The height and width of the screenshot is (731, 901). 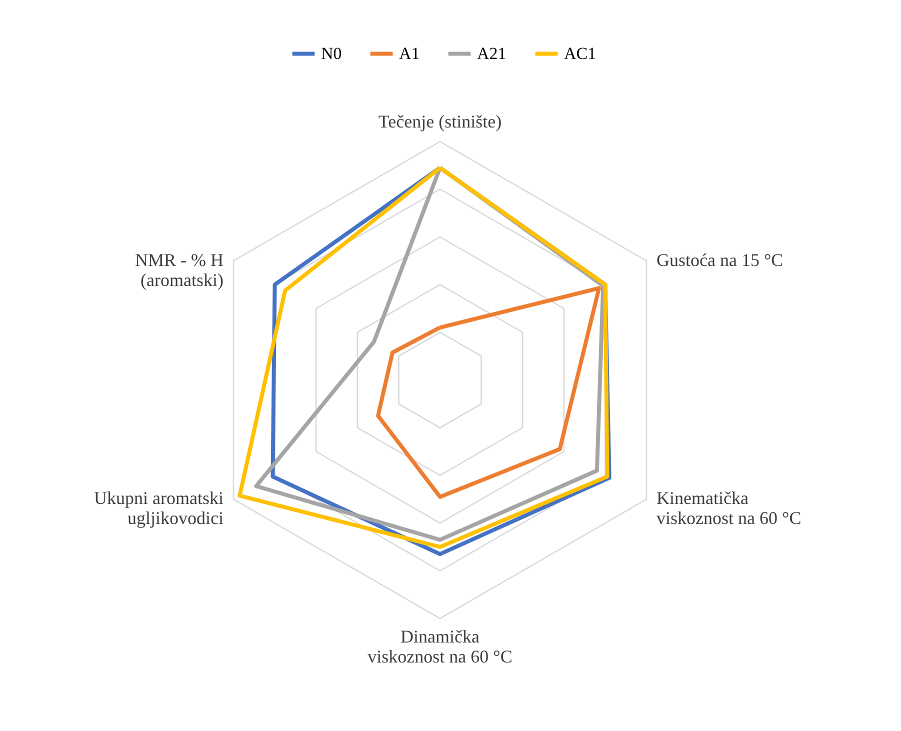 I want to click on spoke-label: Gustoća na 15 °C, so click(x=720, y=260).